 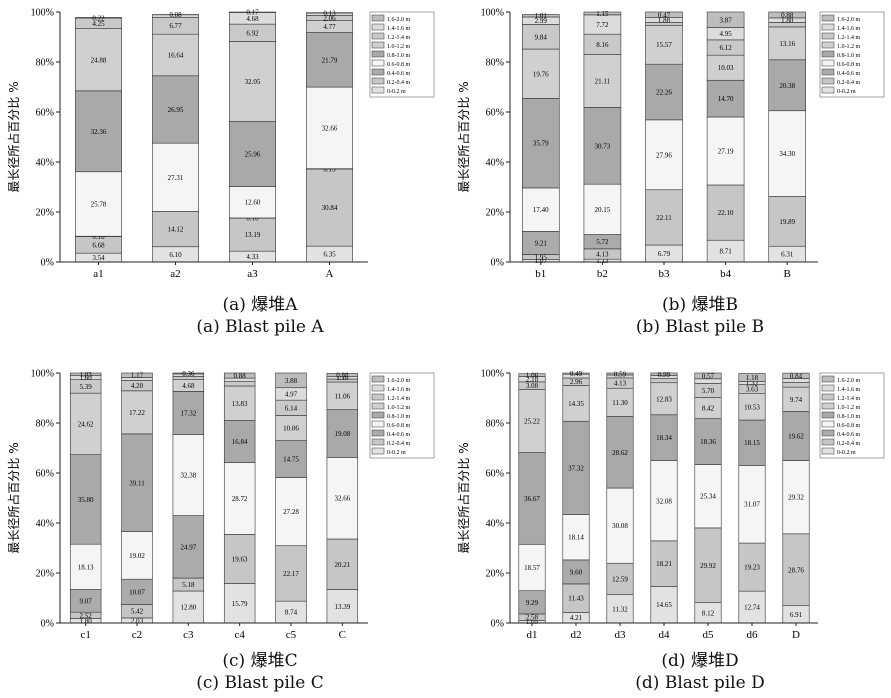 I want to click on data-label: 12.83, so click(x=664, y=399).